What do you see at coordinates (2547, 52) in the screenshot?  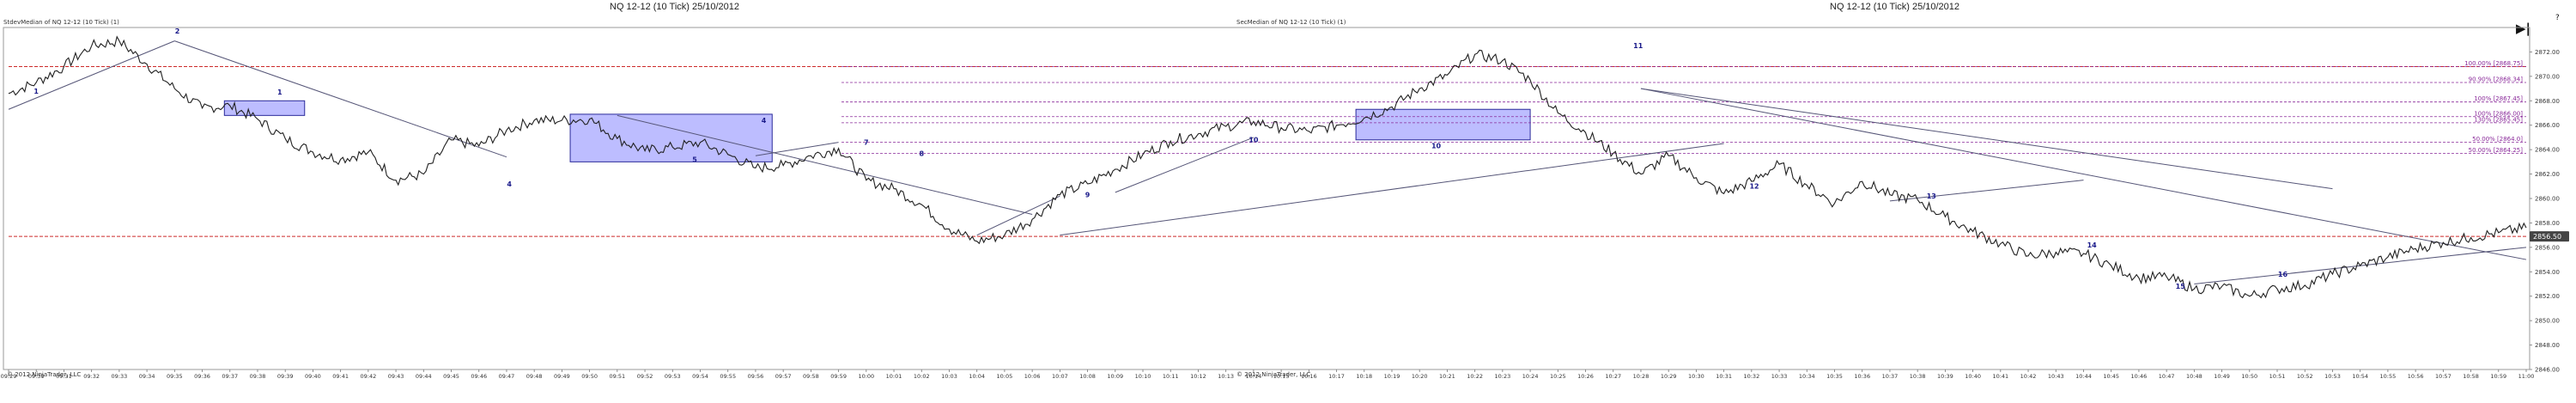 I see `y-tick-label: 2872.00` at bounding box center [2547, 52].